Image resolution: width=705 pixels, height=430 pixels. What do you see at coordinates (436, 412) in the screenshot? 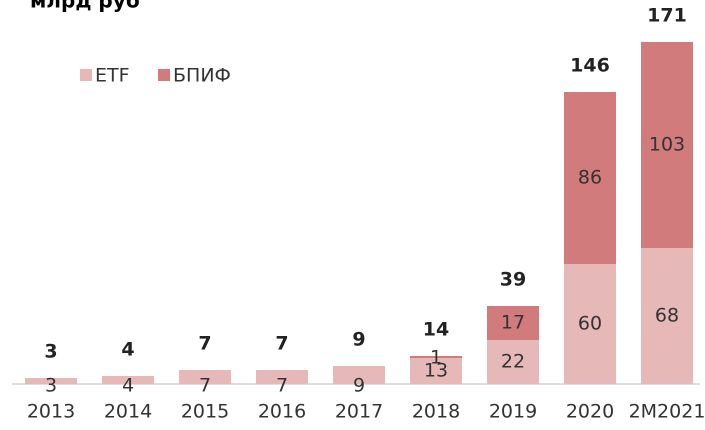
I see `x-tick-label: 2018` at bounding box center [436, 412].